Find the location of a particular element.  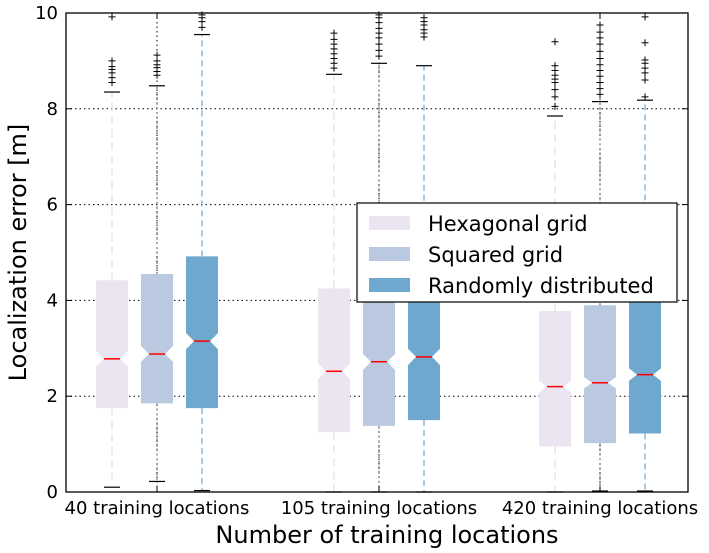

y-tick-label: 2 is located at coordinates (52, 396).